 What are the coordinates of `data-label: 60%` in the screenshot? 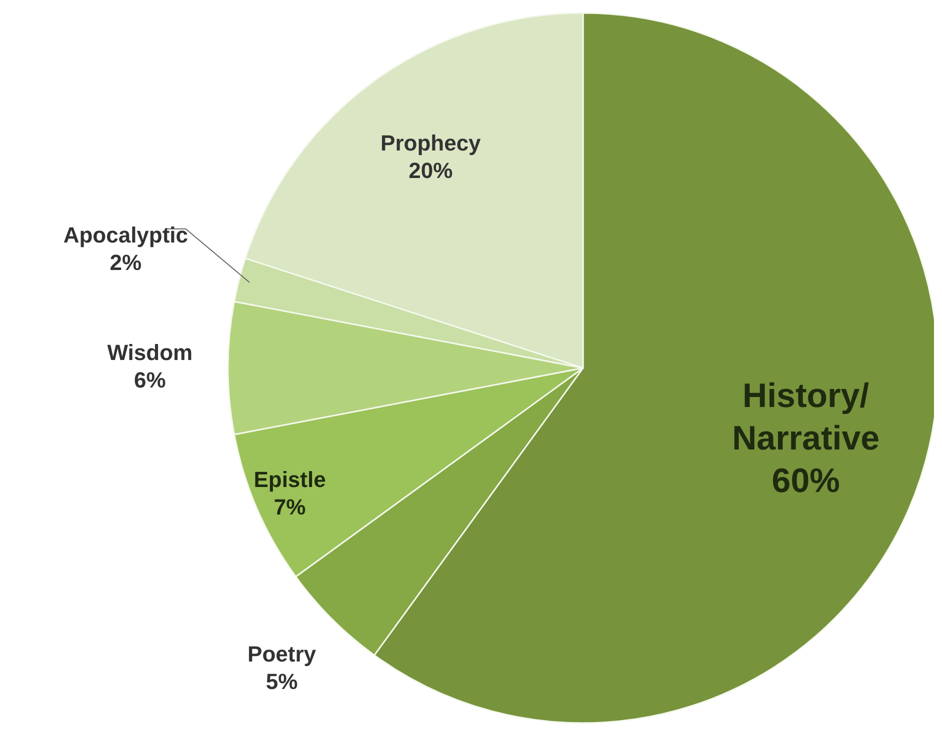 It's located at (806, 481).